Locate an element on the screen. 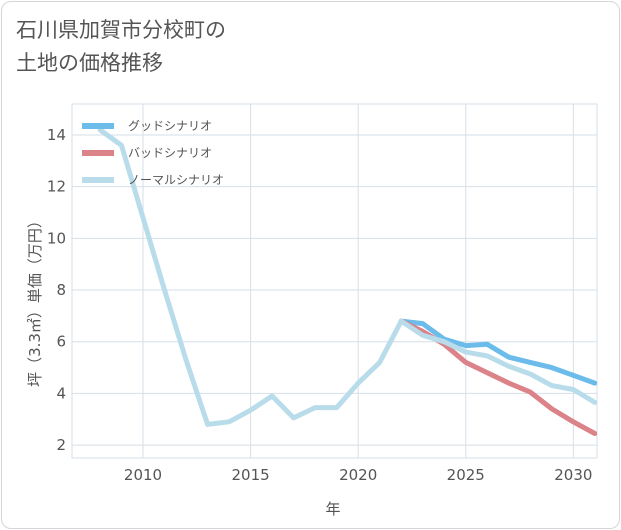 Image resolution: width=621 pixels, height=530 pixels. legend-label-2: ノーマルシナリオ is located at coordinates (176, 180).